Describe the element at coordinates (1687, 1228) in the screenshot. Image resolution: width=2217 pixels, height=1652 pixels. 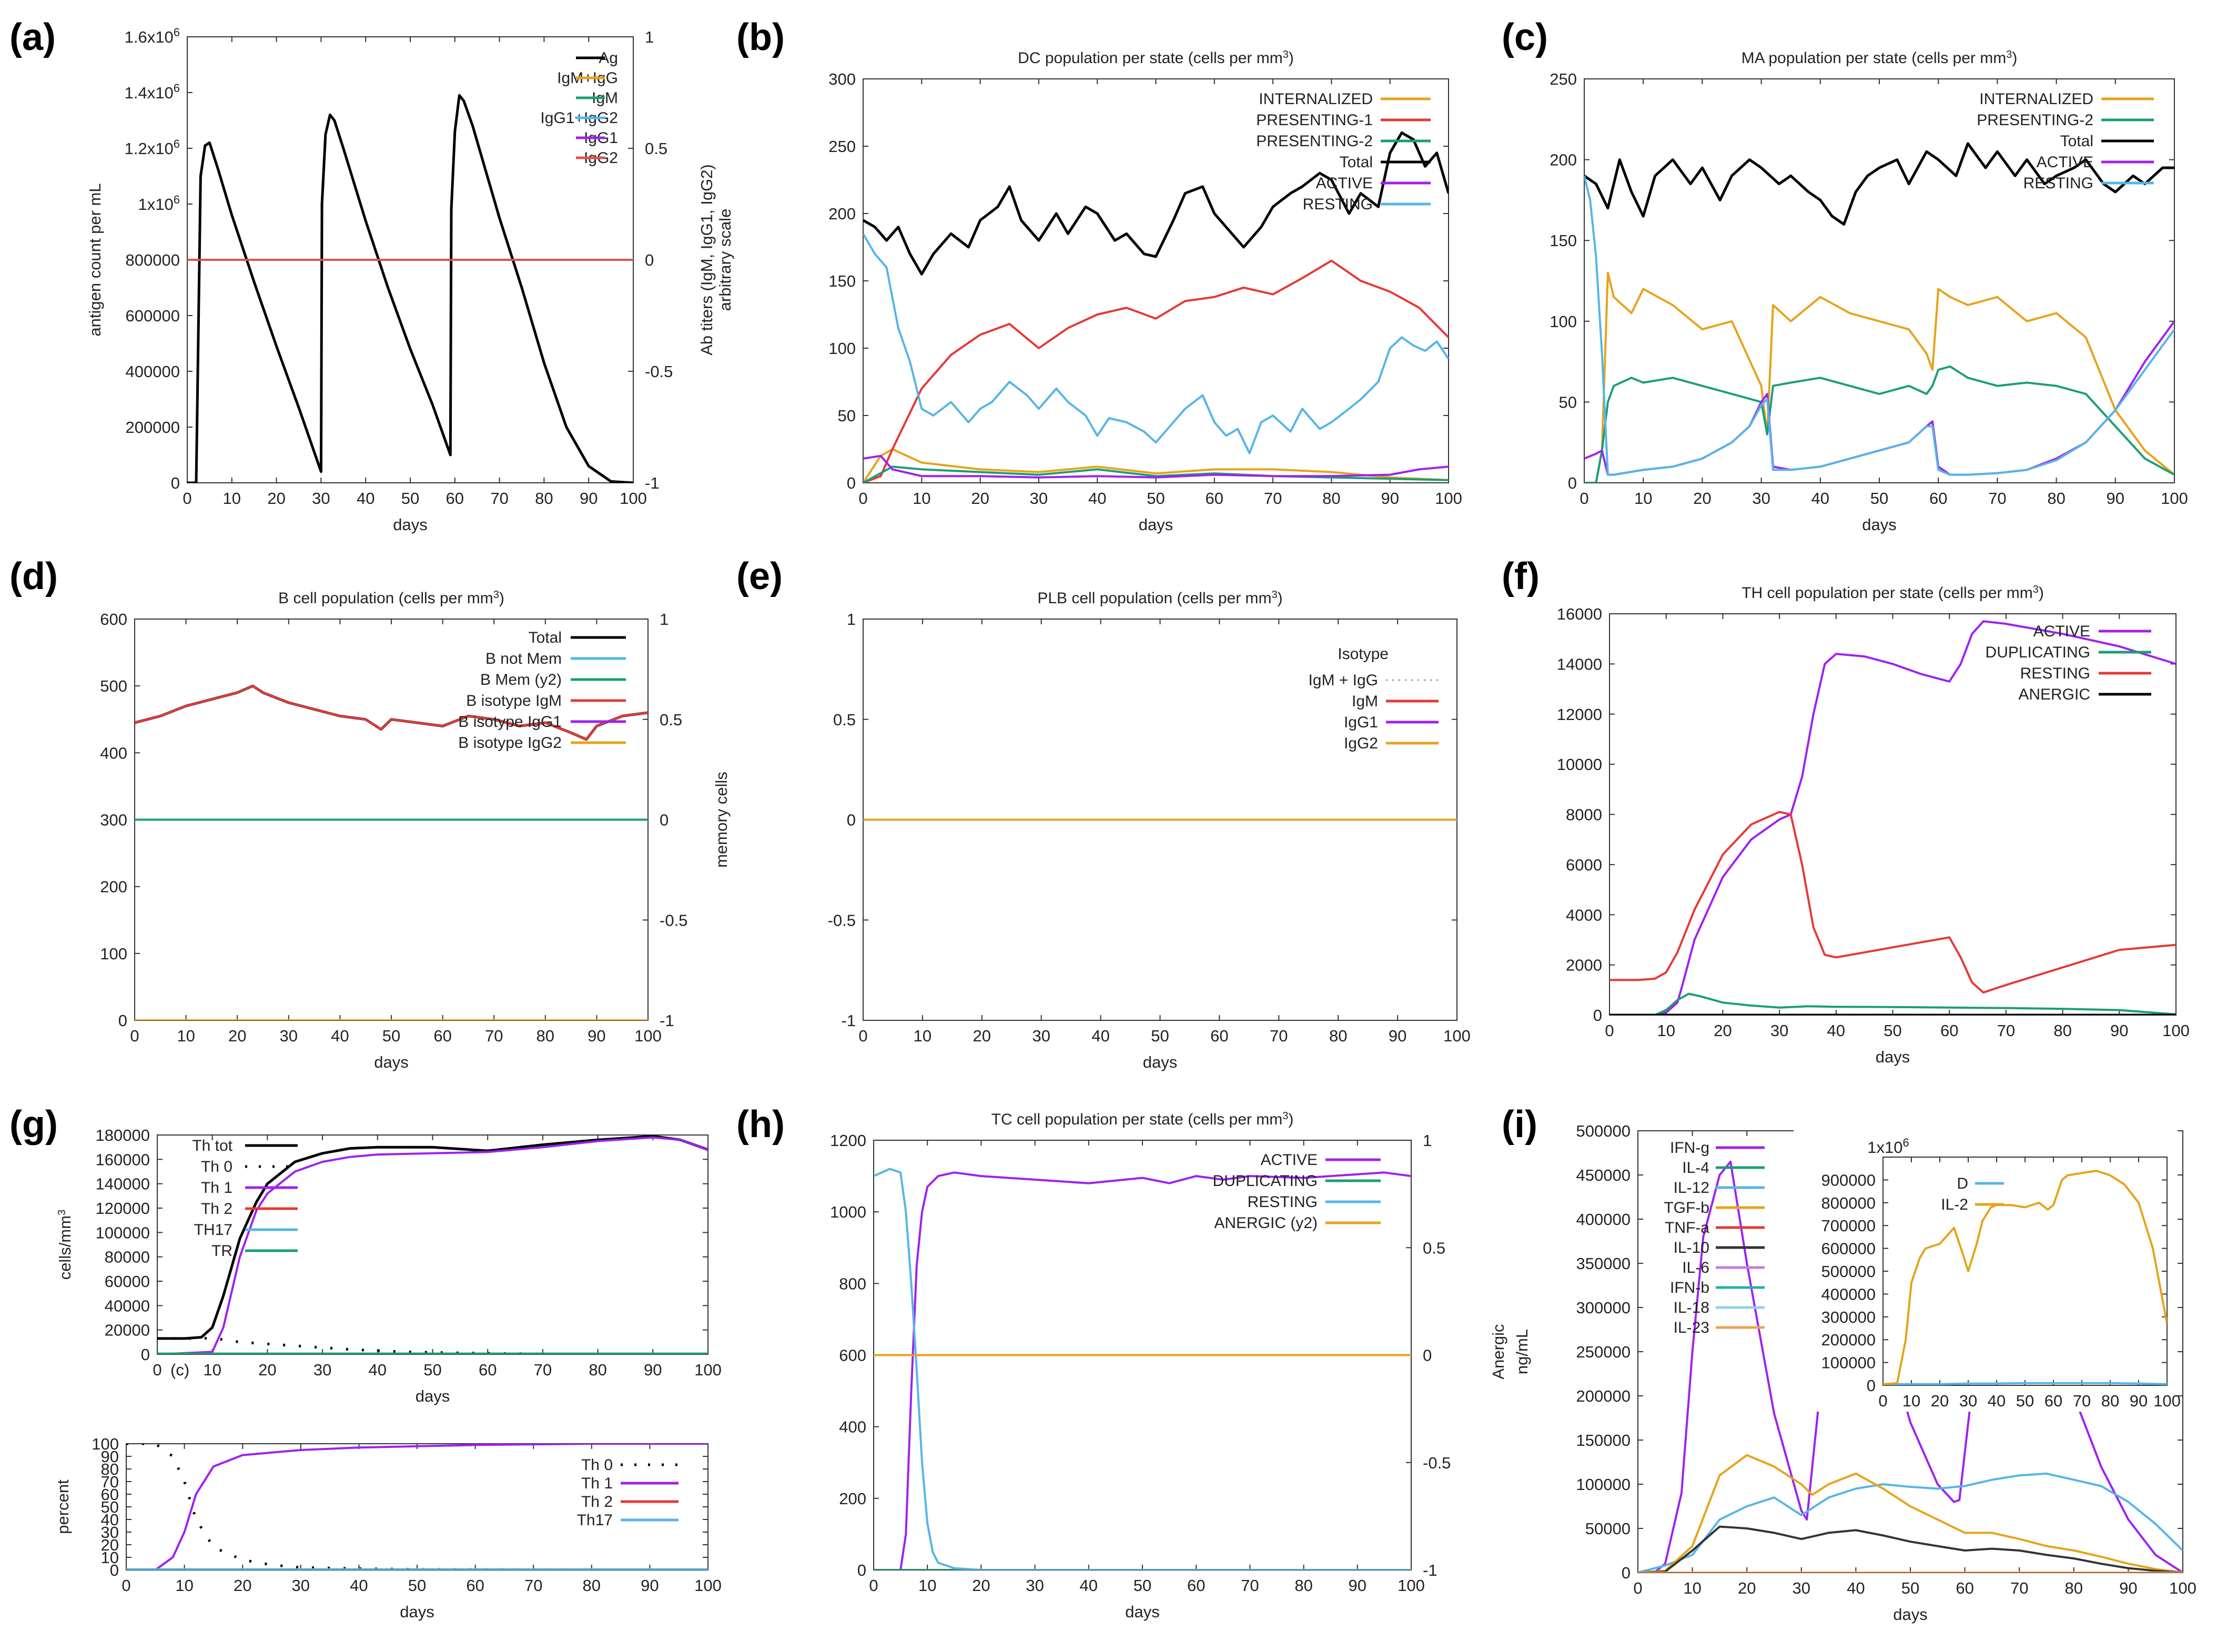
I see `legend-label: TNF-a` at that location.